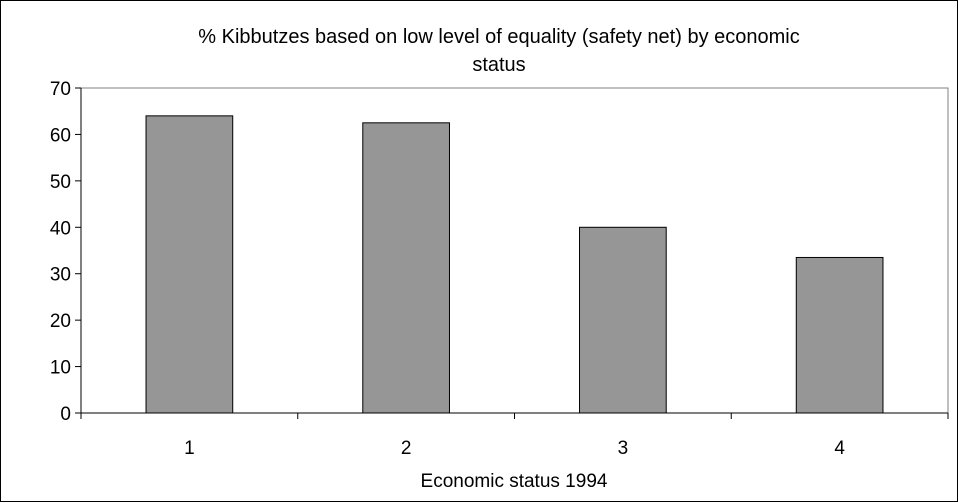 Image resolution: width=958 pixels, height=503 pixels. I want to click on y-axis-ticks: 0 10 20 30 40 50 60 70, so click(65, 252).